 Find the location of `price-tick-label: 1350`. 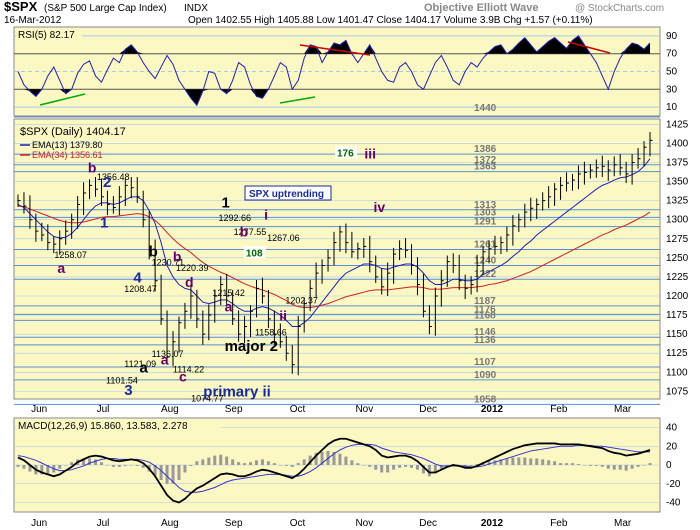

price-tick-label: 1350 is located at coordinates (677, 182).